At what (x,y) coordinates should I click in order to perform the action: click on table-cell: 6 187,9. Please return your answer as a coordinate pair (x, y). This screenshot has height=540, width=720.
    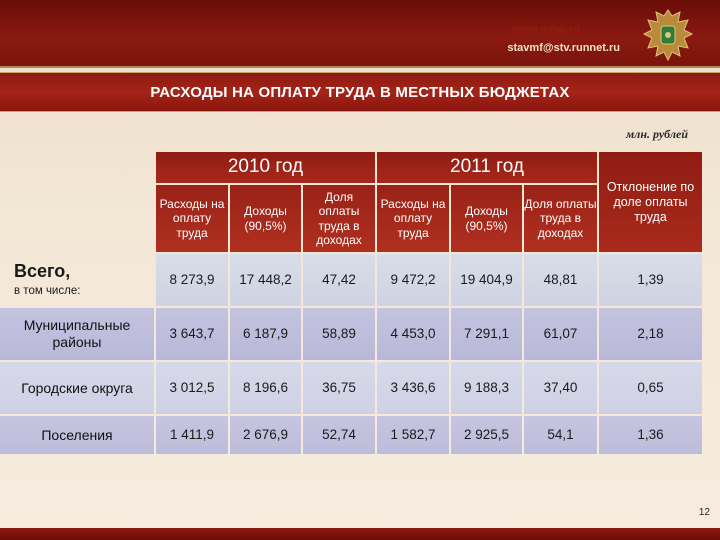
    Looking at the image, I should click on (265, 334).